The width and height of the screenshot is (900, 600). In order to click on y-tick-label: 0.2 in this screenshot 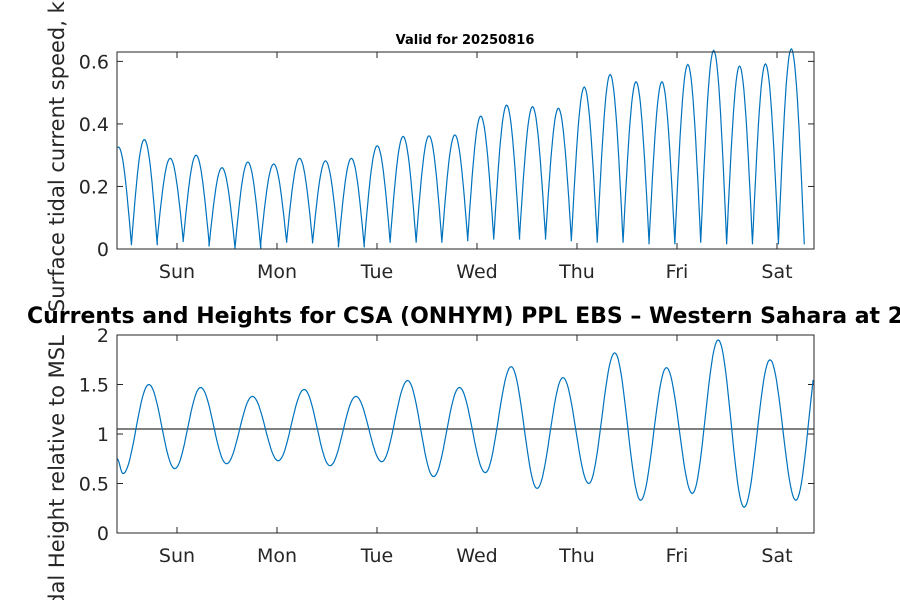, I will do `click(94, 187)`.